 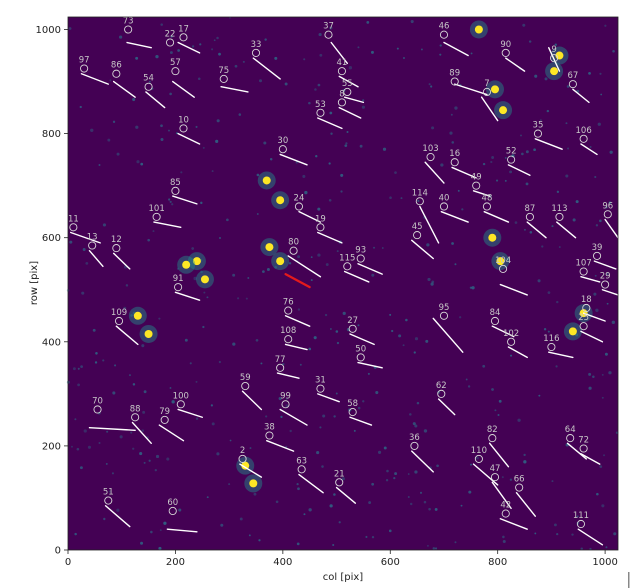 I want to click on x-axis-label: col [pix], so click(x=343, y=577).